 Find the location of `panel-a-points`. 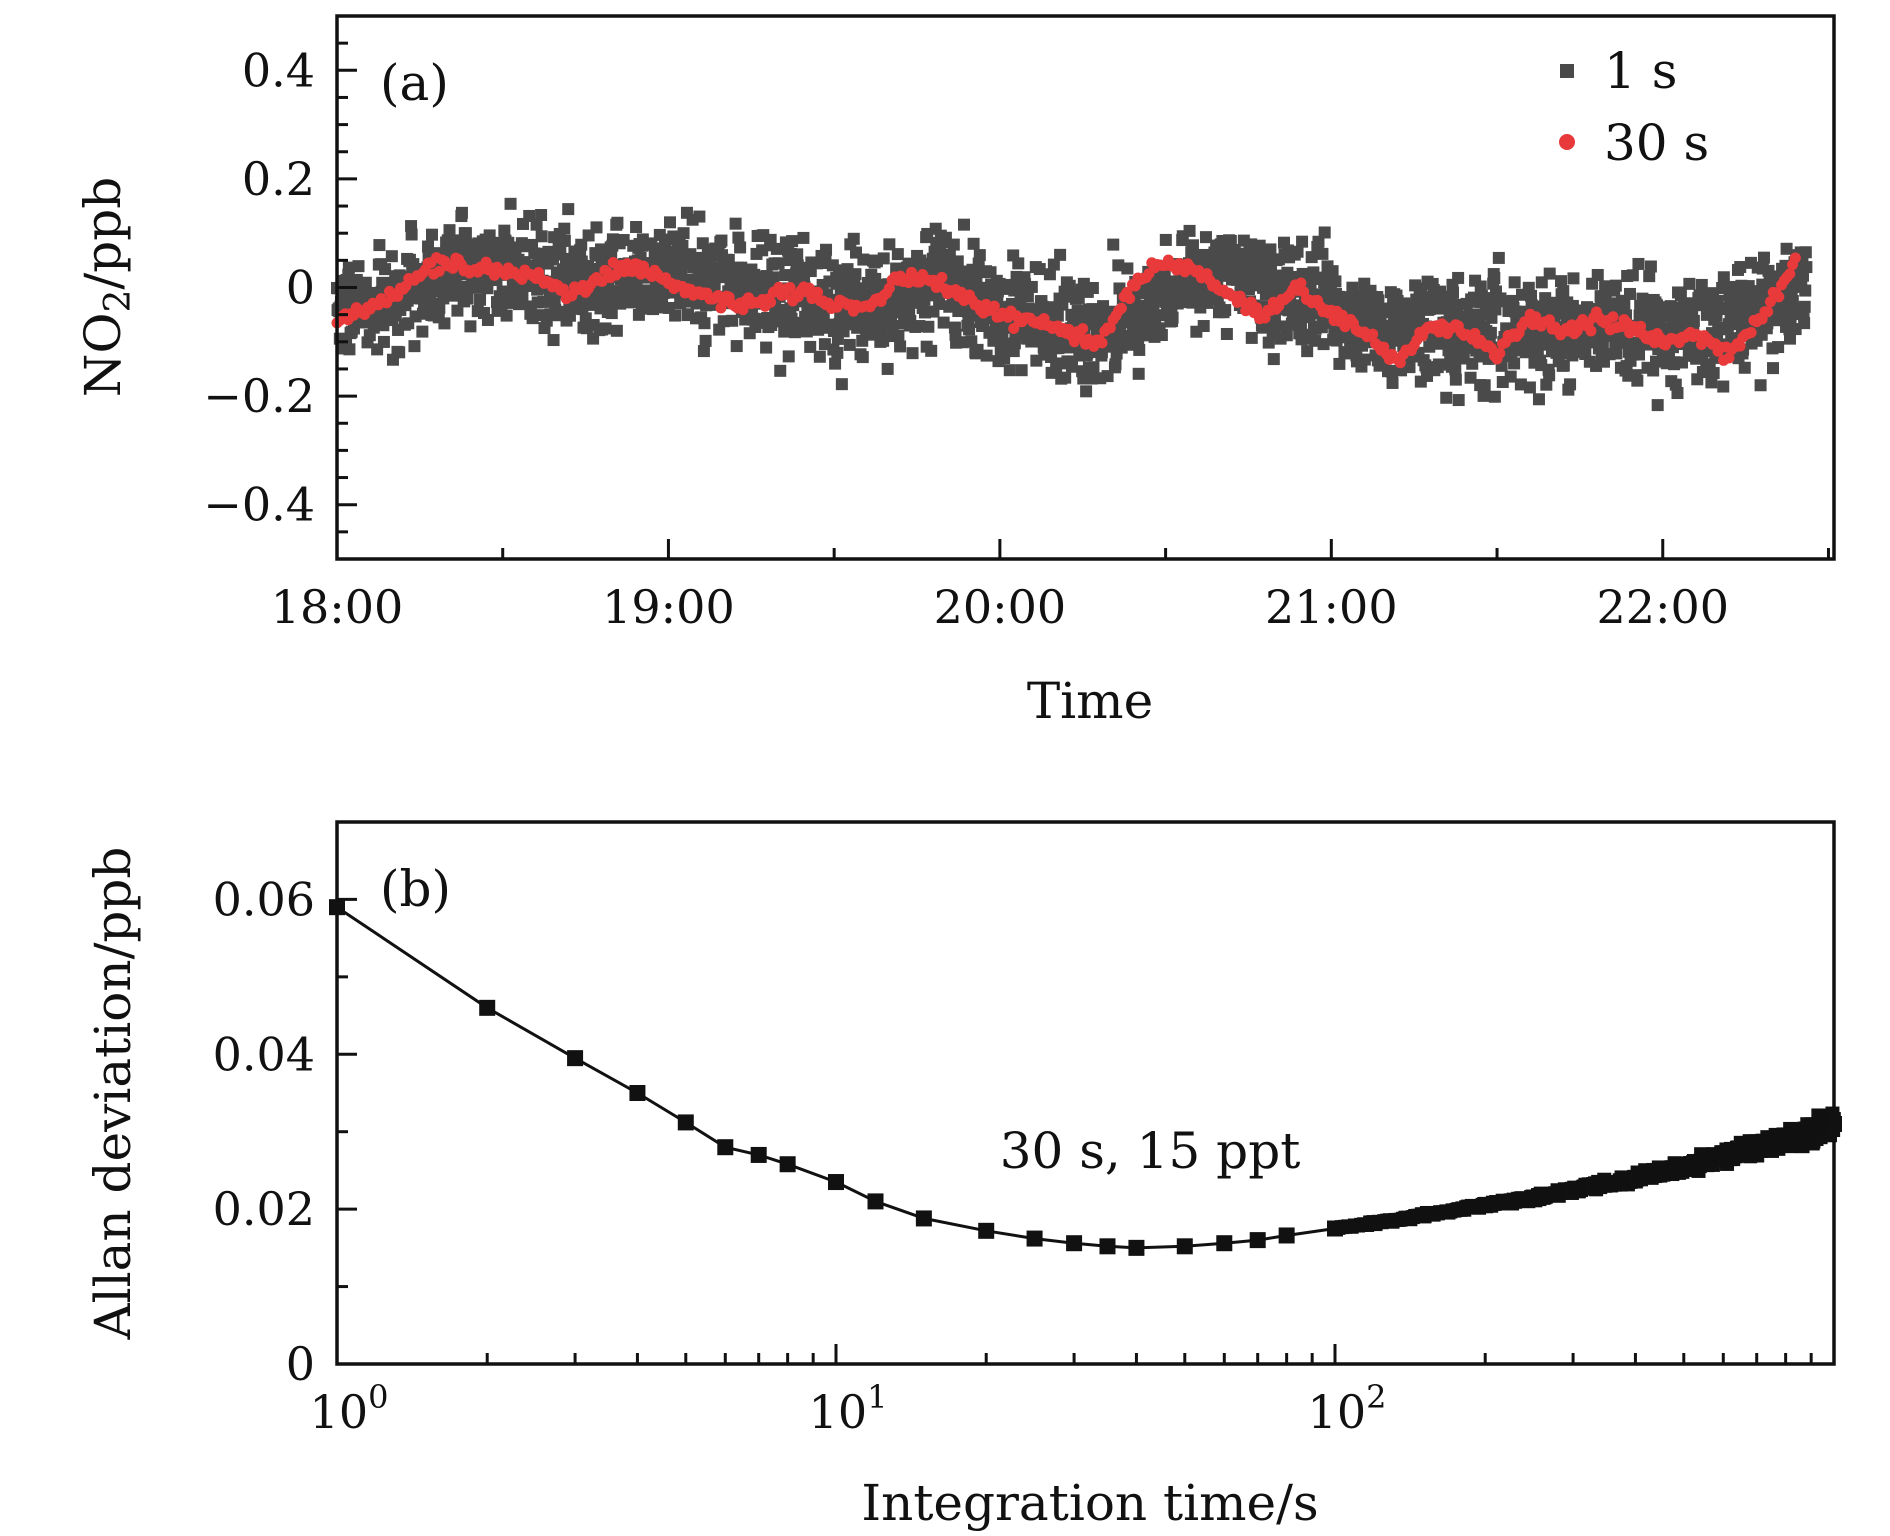

panel-a-points is located at coordinates (1072, 304).